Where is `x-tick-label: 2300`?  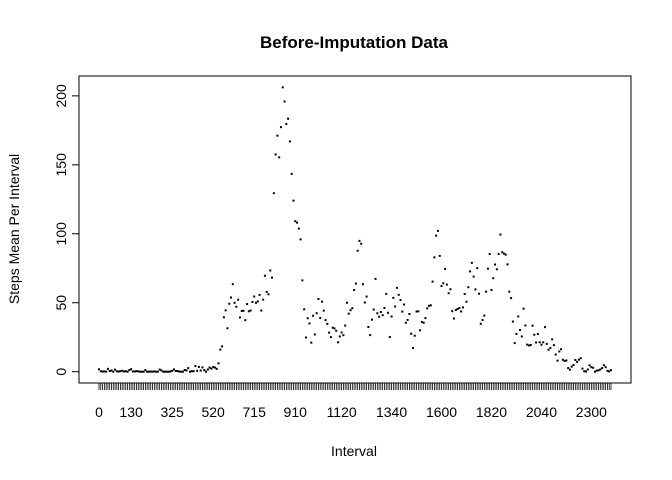 x-tick-label: 2300 is located at coordinates (591, 412).